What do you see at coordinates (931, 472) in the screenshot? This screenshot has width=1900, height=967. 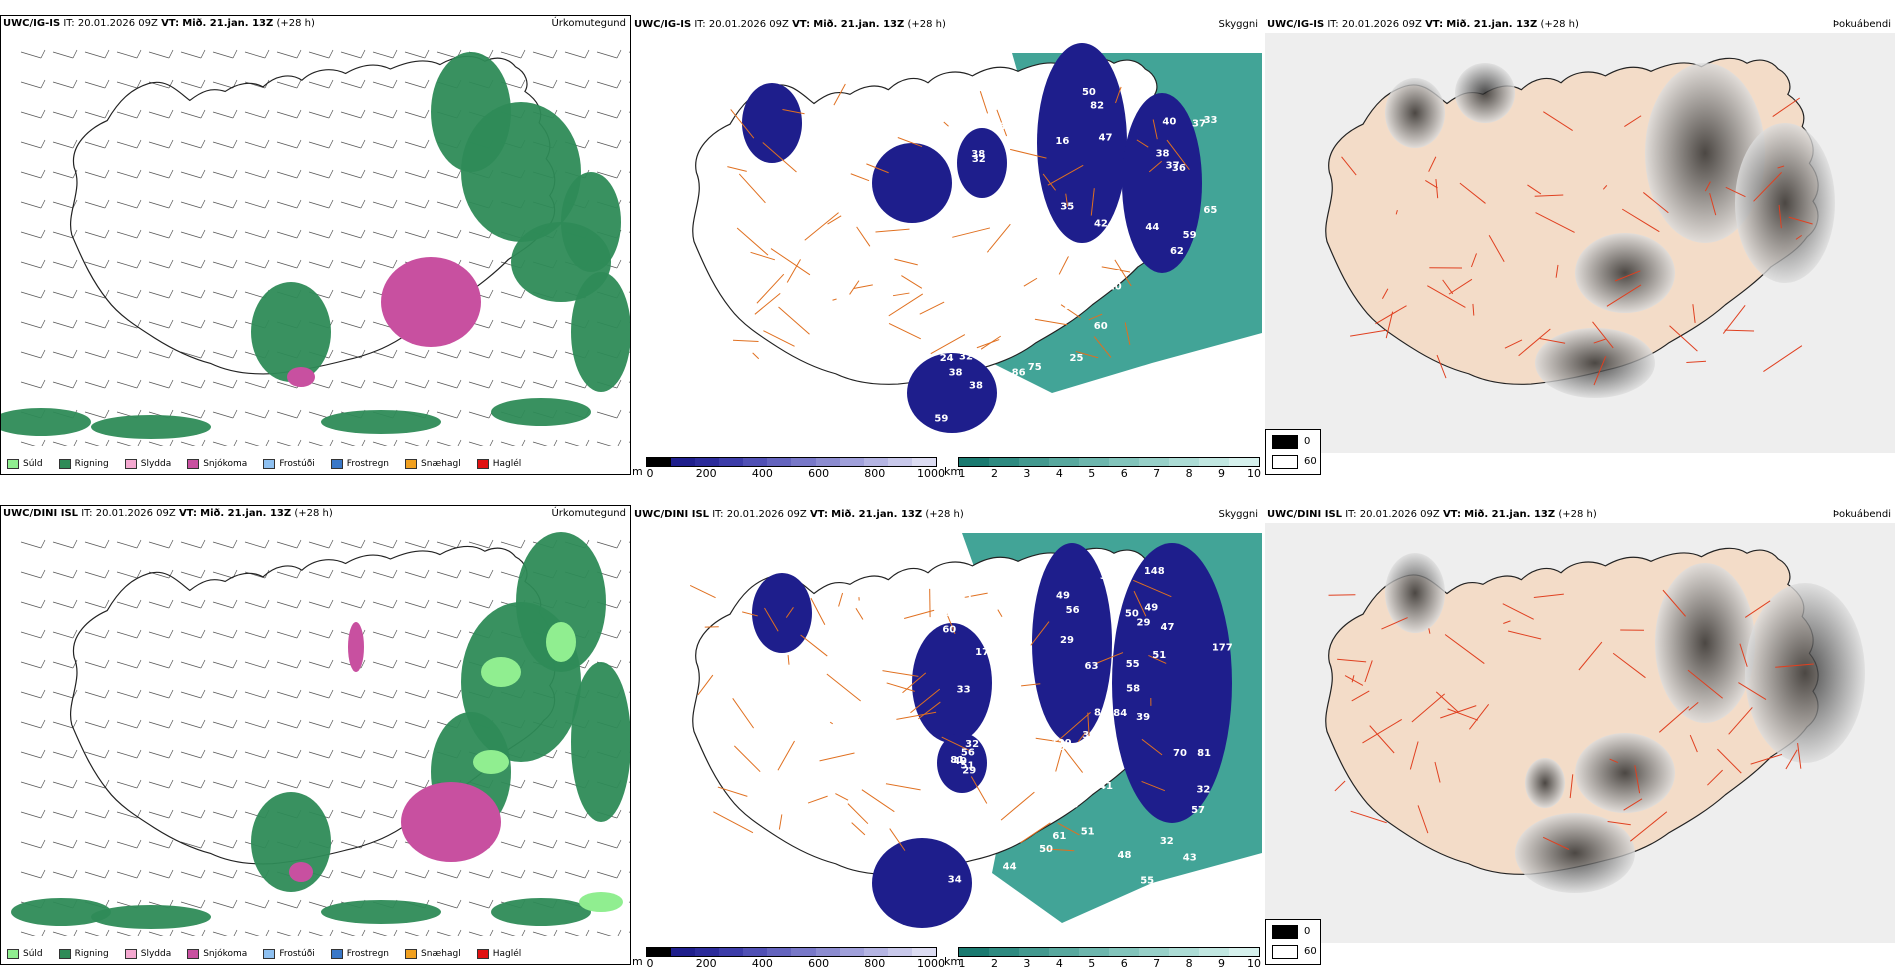 I see `colorbar-tick: 1000` at bounding box center [931, 472].